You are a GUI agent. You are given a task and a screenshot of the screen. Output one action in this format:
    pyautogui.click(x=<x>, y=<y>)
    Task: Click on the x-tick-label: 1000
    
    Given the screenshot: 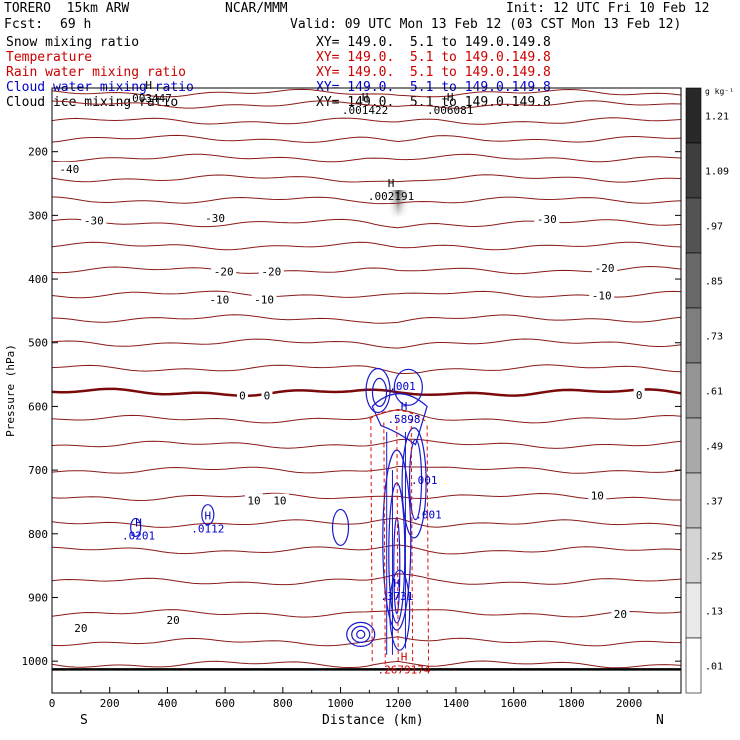 What is the action you would take?
    pyautogui.click(x=340, y=703)
    